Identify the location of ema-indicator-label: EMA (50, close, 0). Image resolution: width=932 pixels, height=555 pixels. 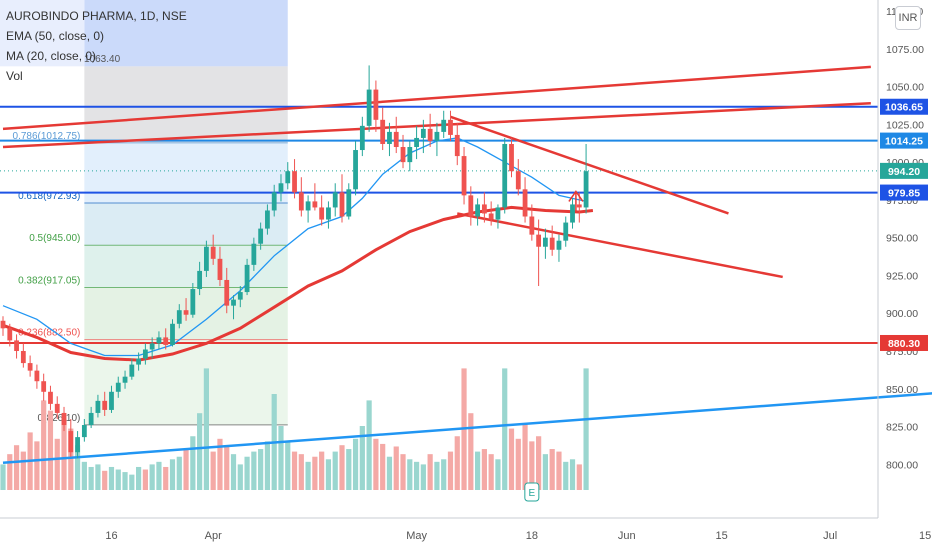
(55, 36).